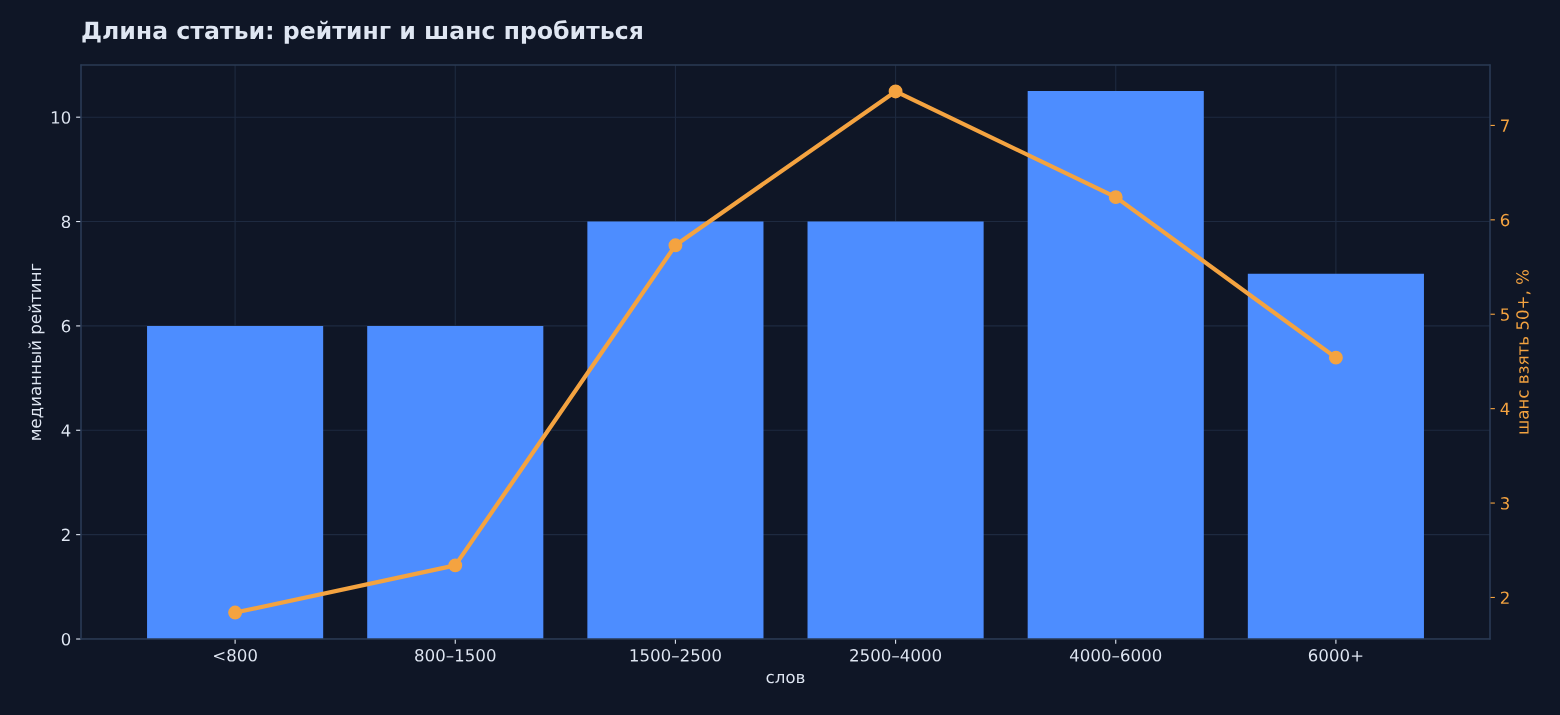  What do you see at coordinates (66, 326) in the screenshot?
I see `y-tick-label: 6` at bounding box center [66, 326].